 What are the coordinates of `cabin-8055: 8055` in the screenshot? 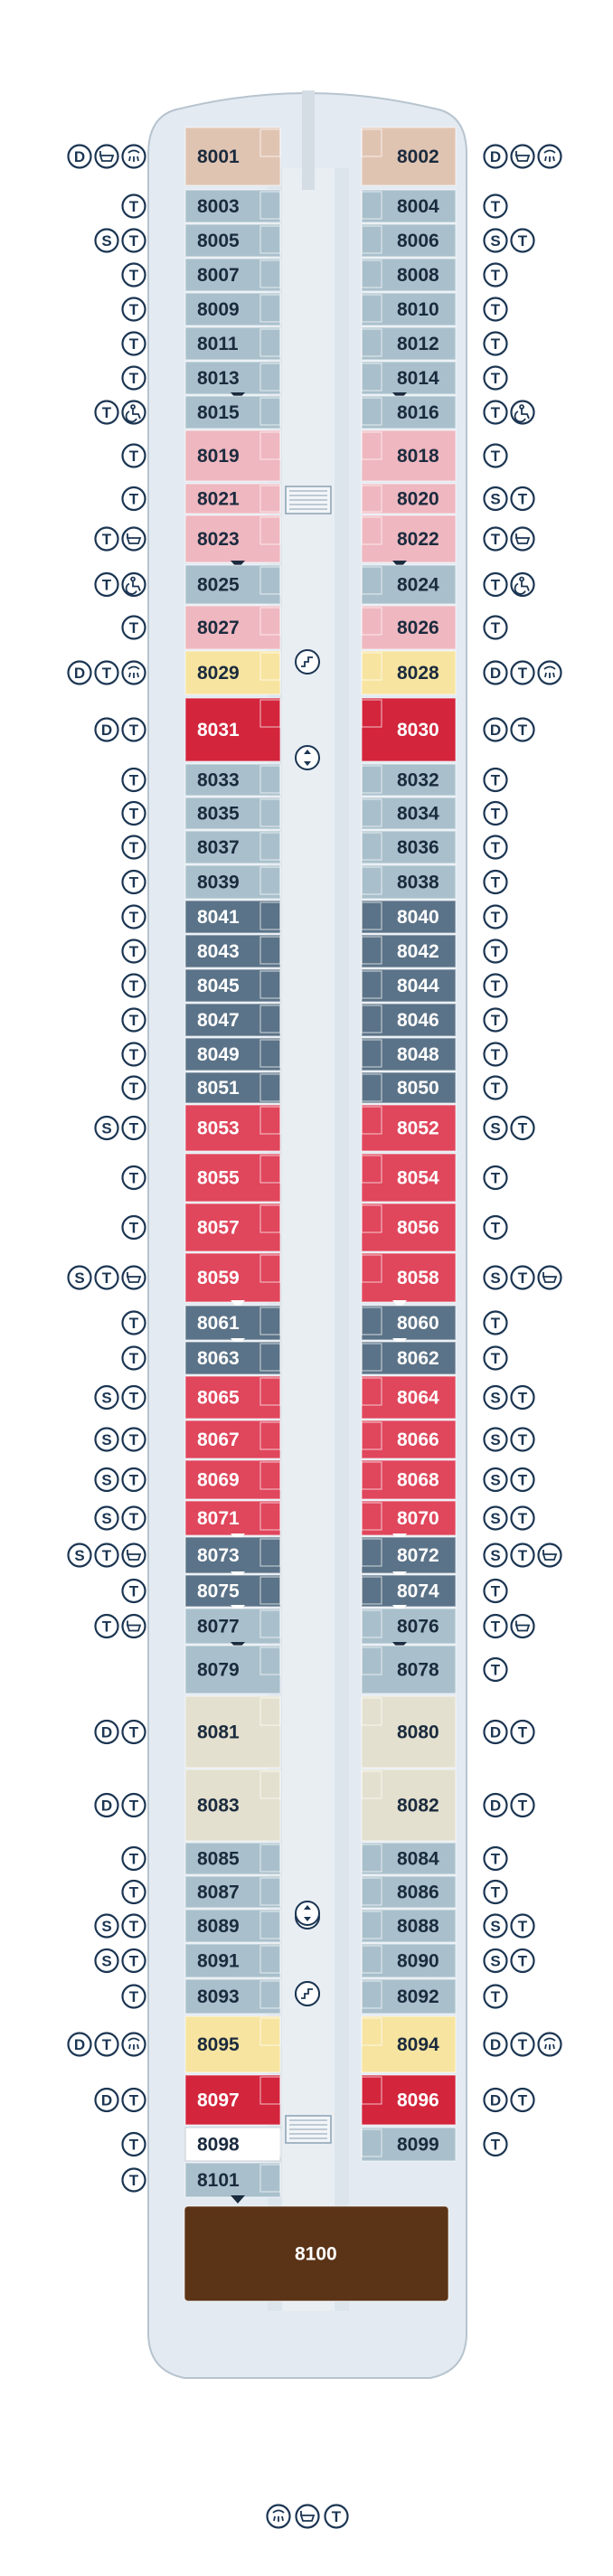 It's located at (232, 1178).